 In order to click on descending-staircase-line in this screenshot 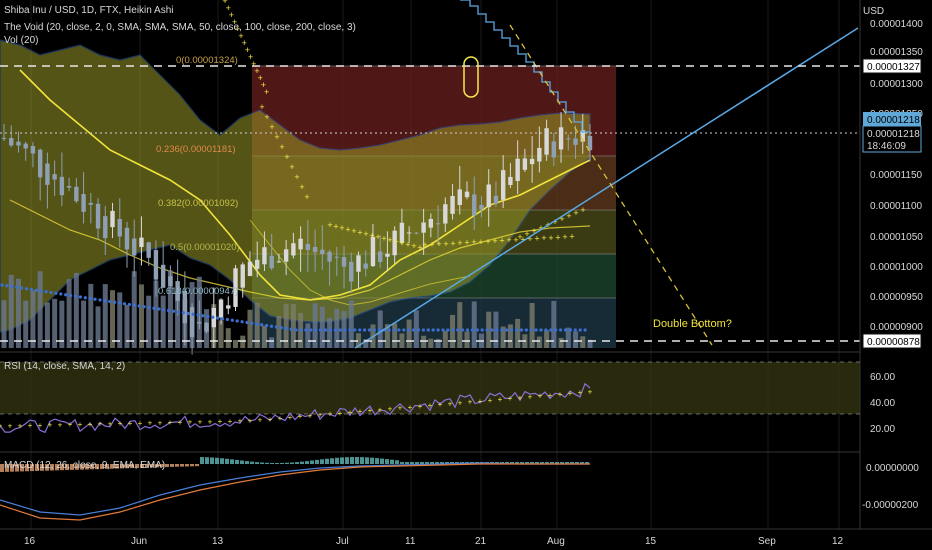, I will do `click(525, 66)`.